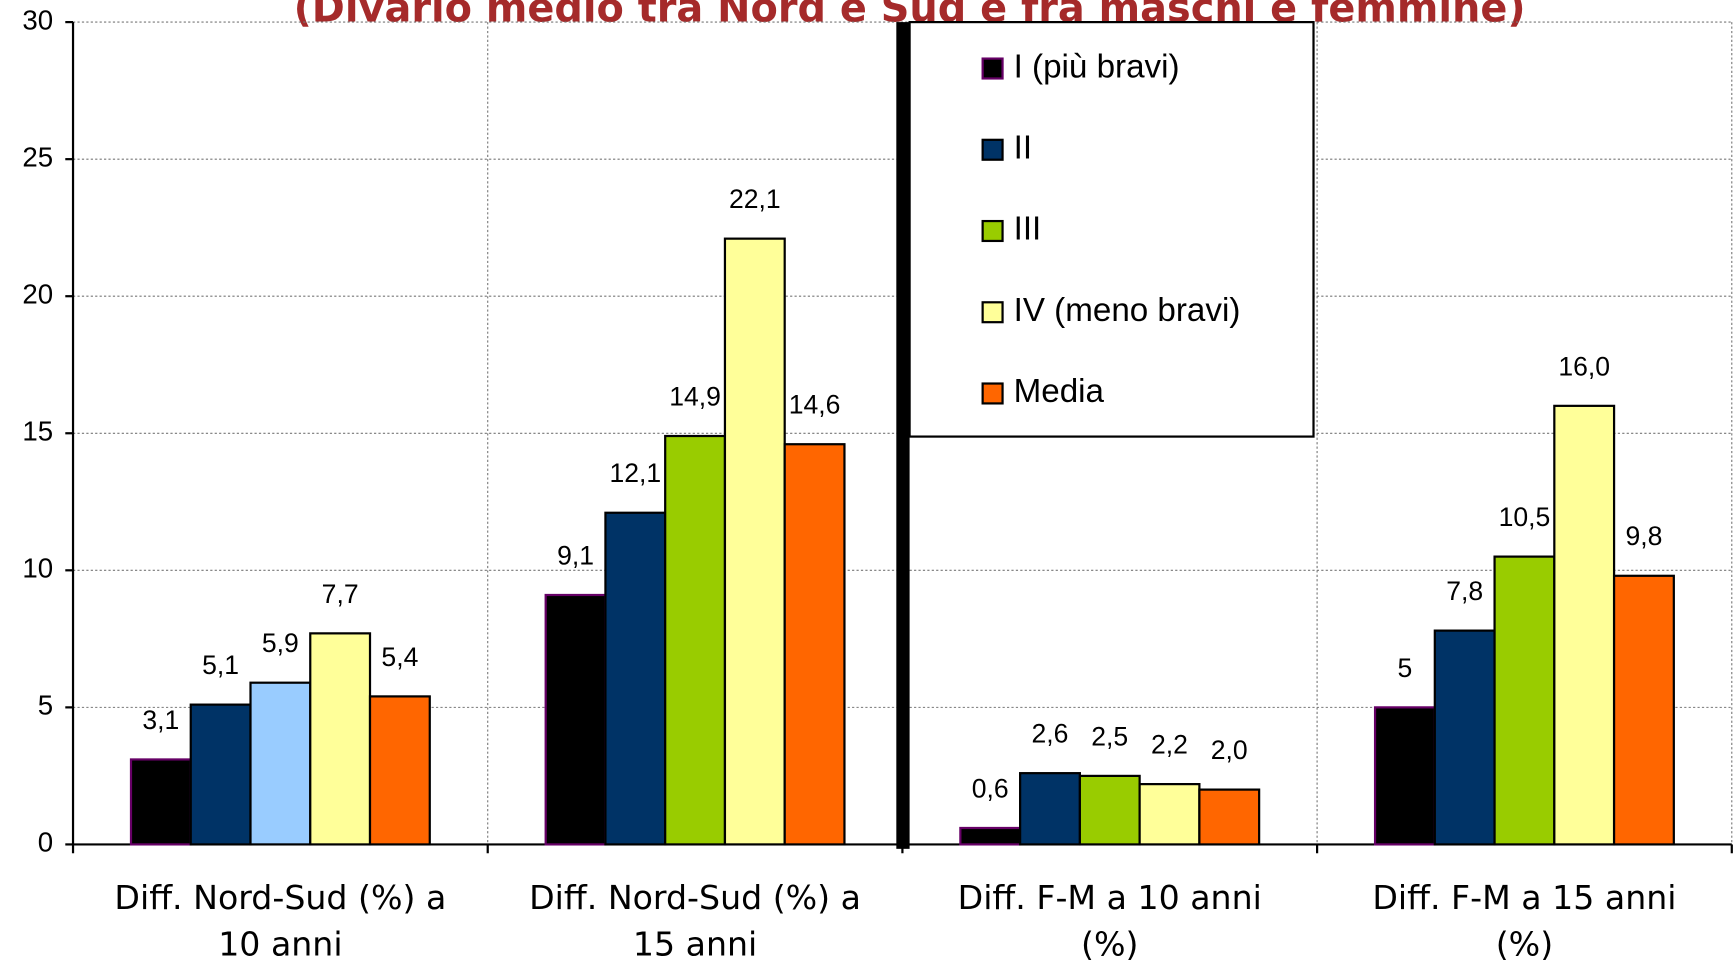 This screenshot has width=1734, height=966. I want to click on y-tick-label: 25, so click(37, 156).